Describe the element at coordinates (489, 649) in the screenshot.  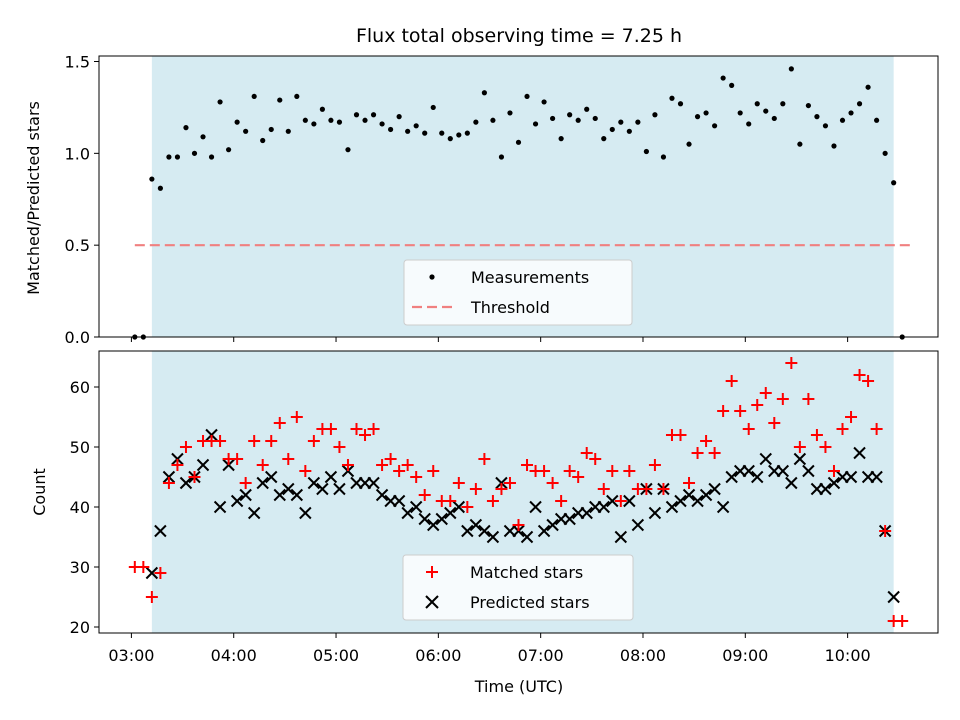
I see `bottom-x-ticks: 03:00 04:00 05:00 06:00 07:00 08:00 09:00 10:00` at that location.